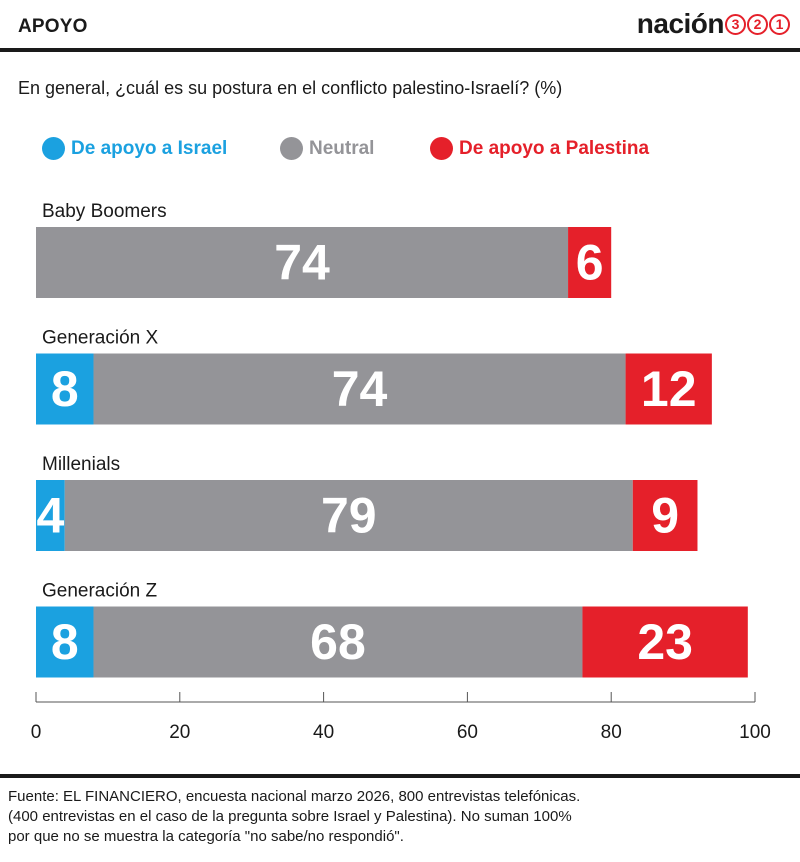 The image size is (800, 862). I want to click on section-label: APOYO, so click(53, 26).